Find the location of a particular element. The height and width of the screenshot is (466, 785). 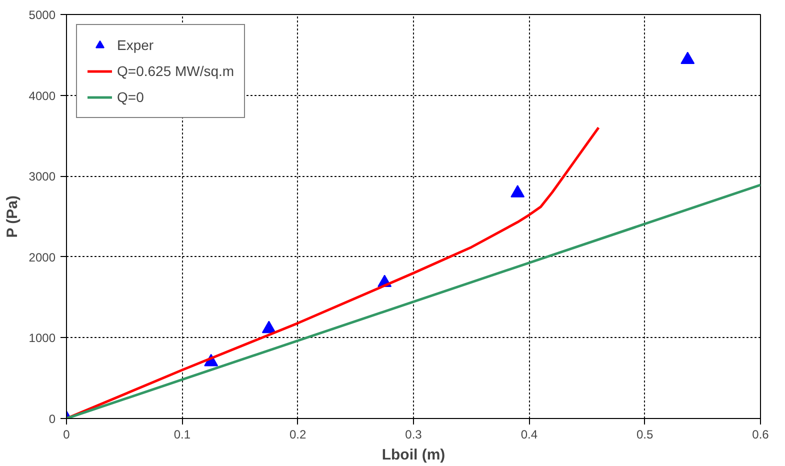

x-tick-label: 0 is located at coordinates (66, 435).